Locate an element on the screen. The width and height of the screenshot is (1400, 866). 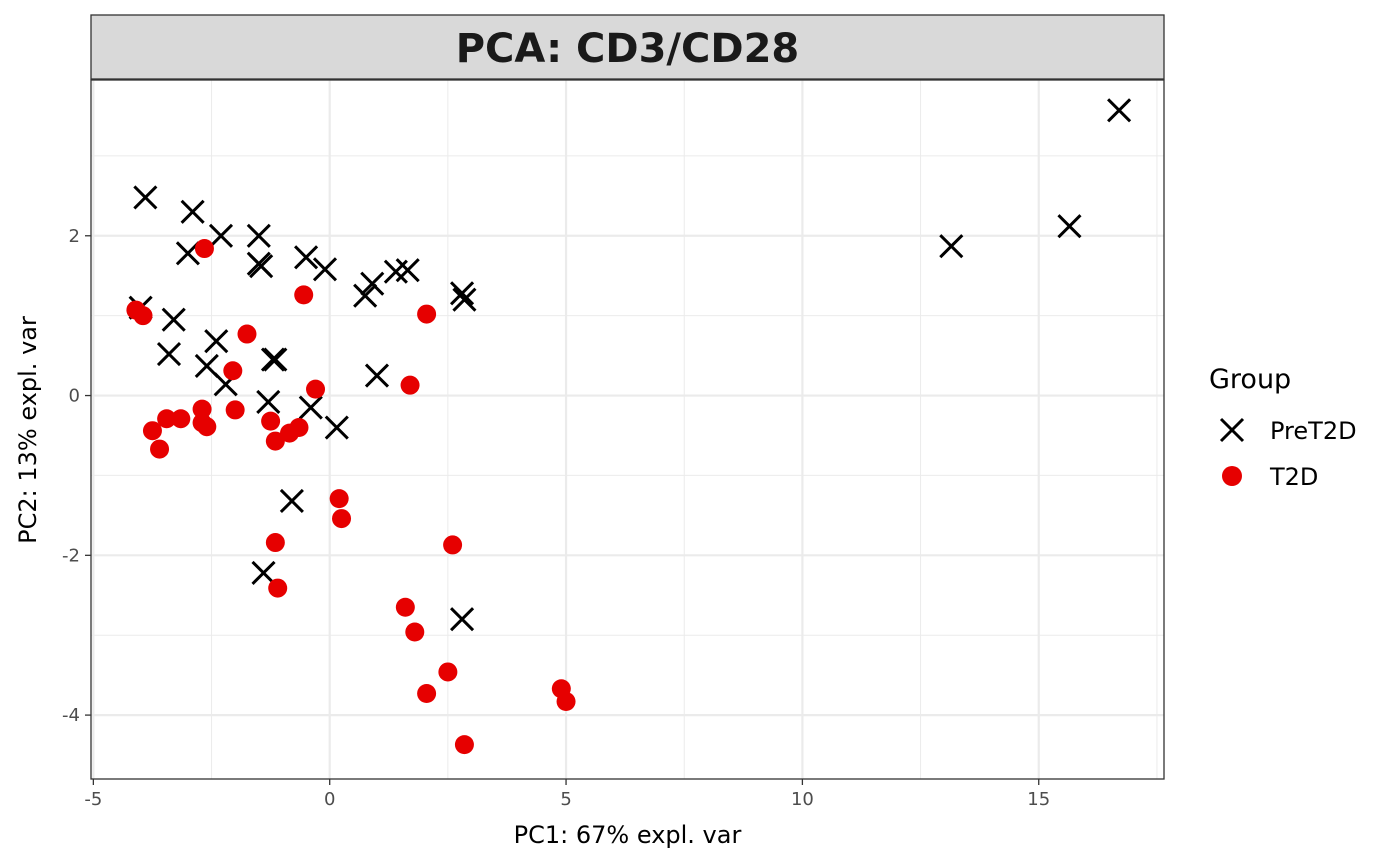
legend-label-t2d: T2D is located at coordinates (1293, 477).